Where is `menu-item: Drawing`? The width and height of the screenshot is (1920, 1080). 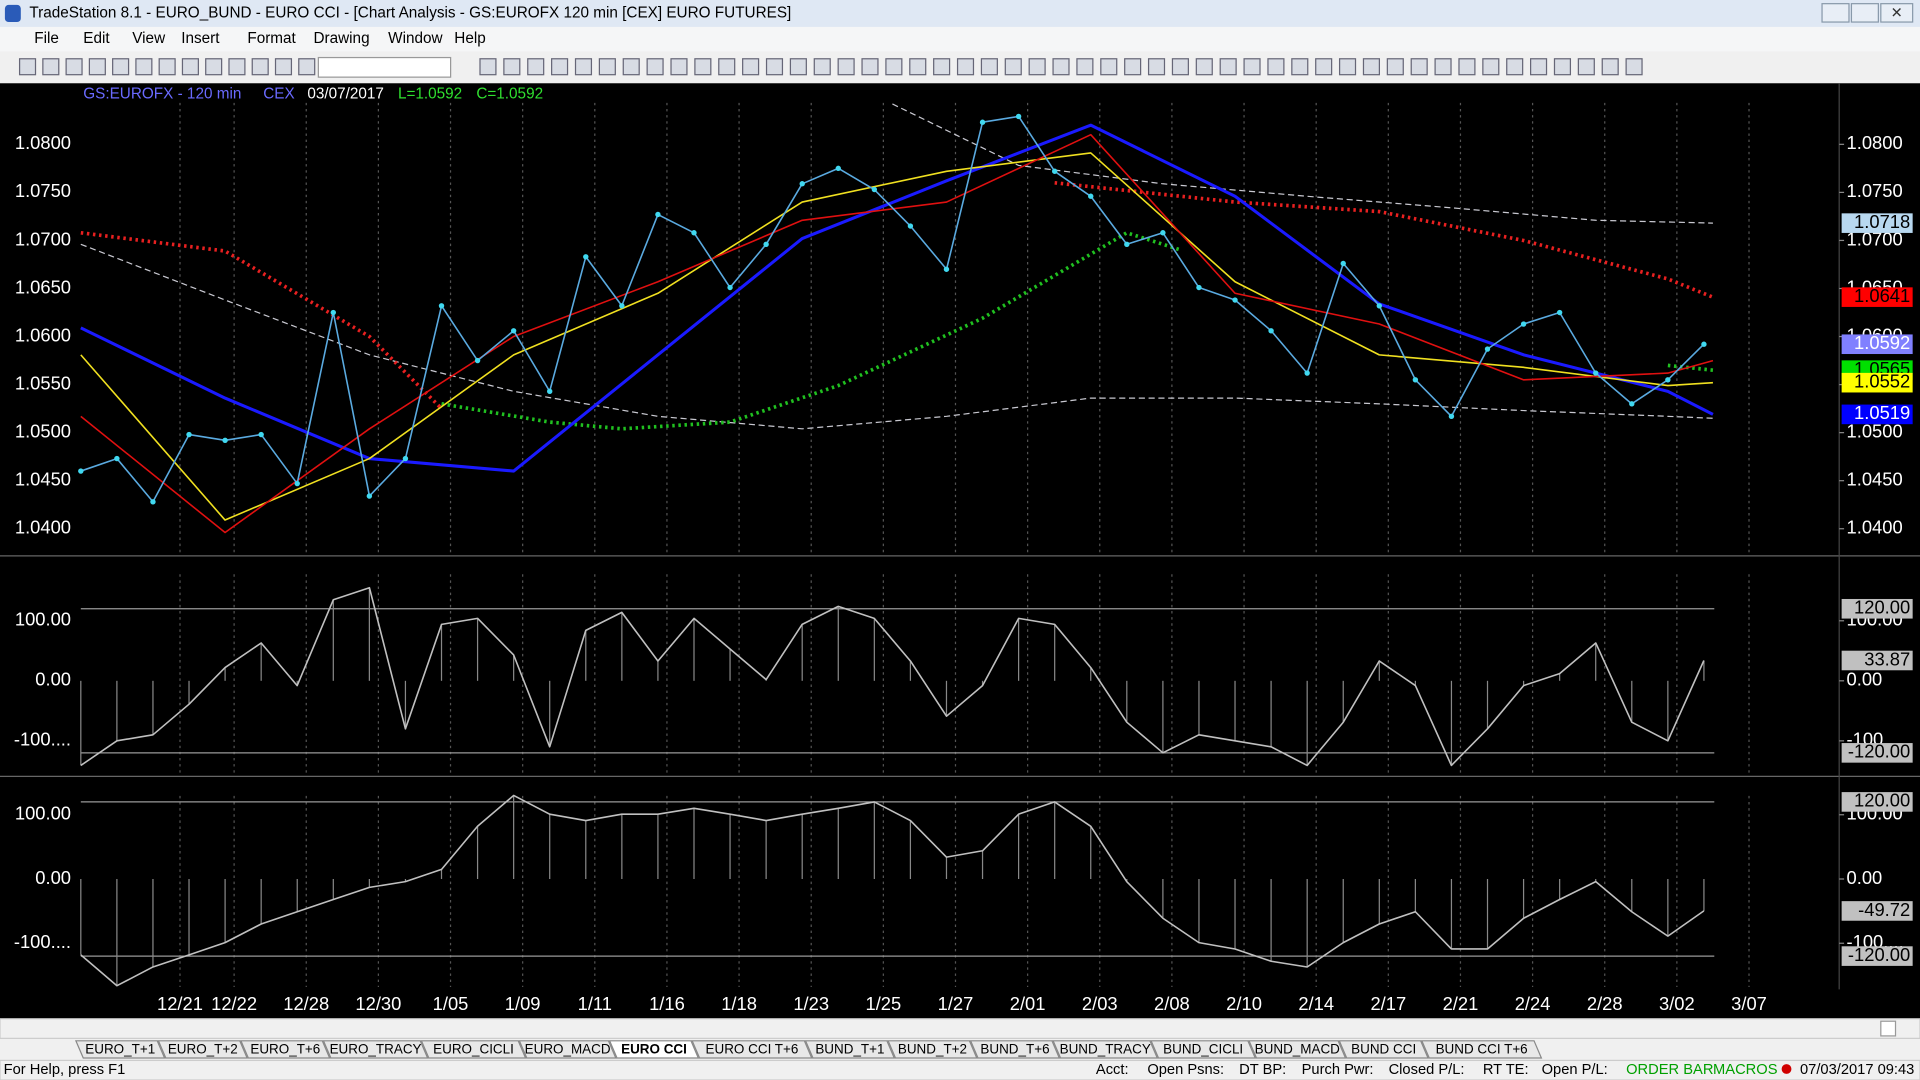
menu-item: Drawing is located at coordinates (341, 38).